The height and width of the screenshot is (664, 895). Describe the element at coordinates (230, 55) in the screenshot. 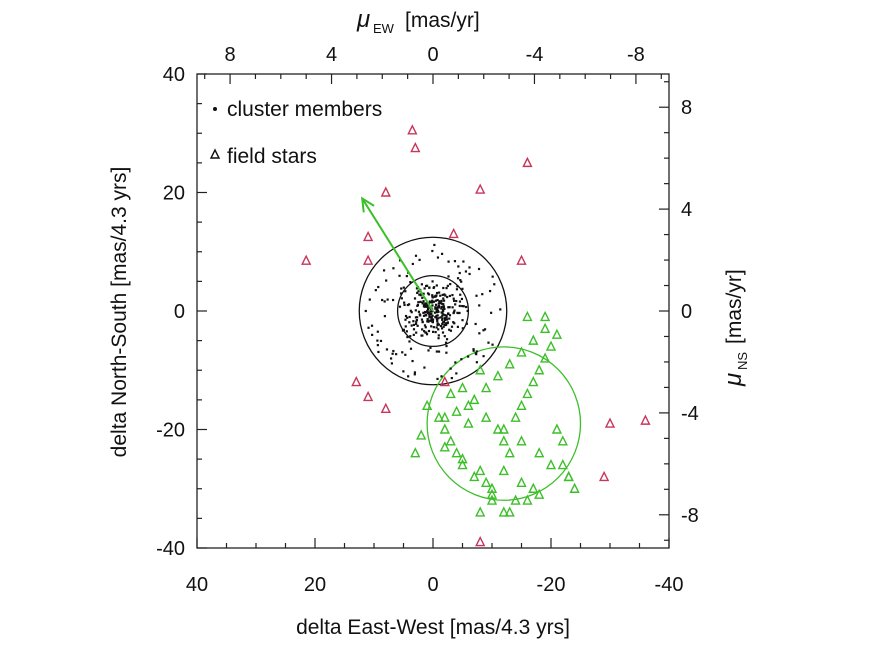

I see `top-tick-label: 8` at that location.